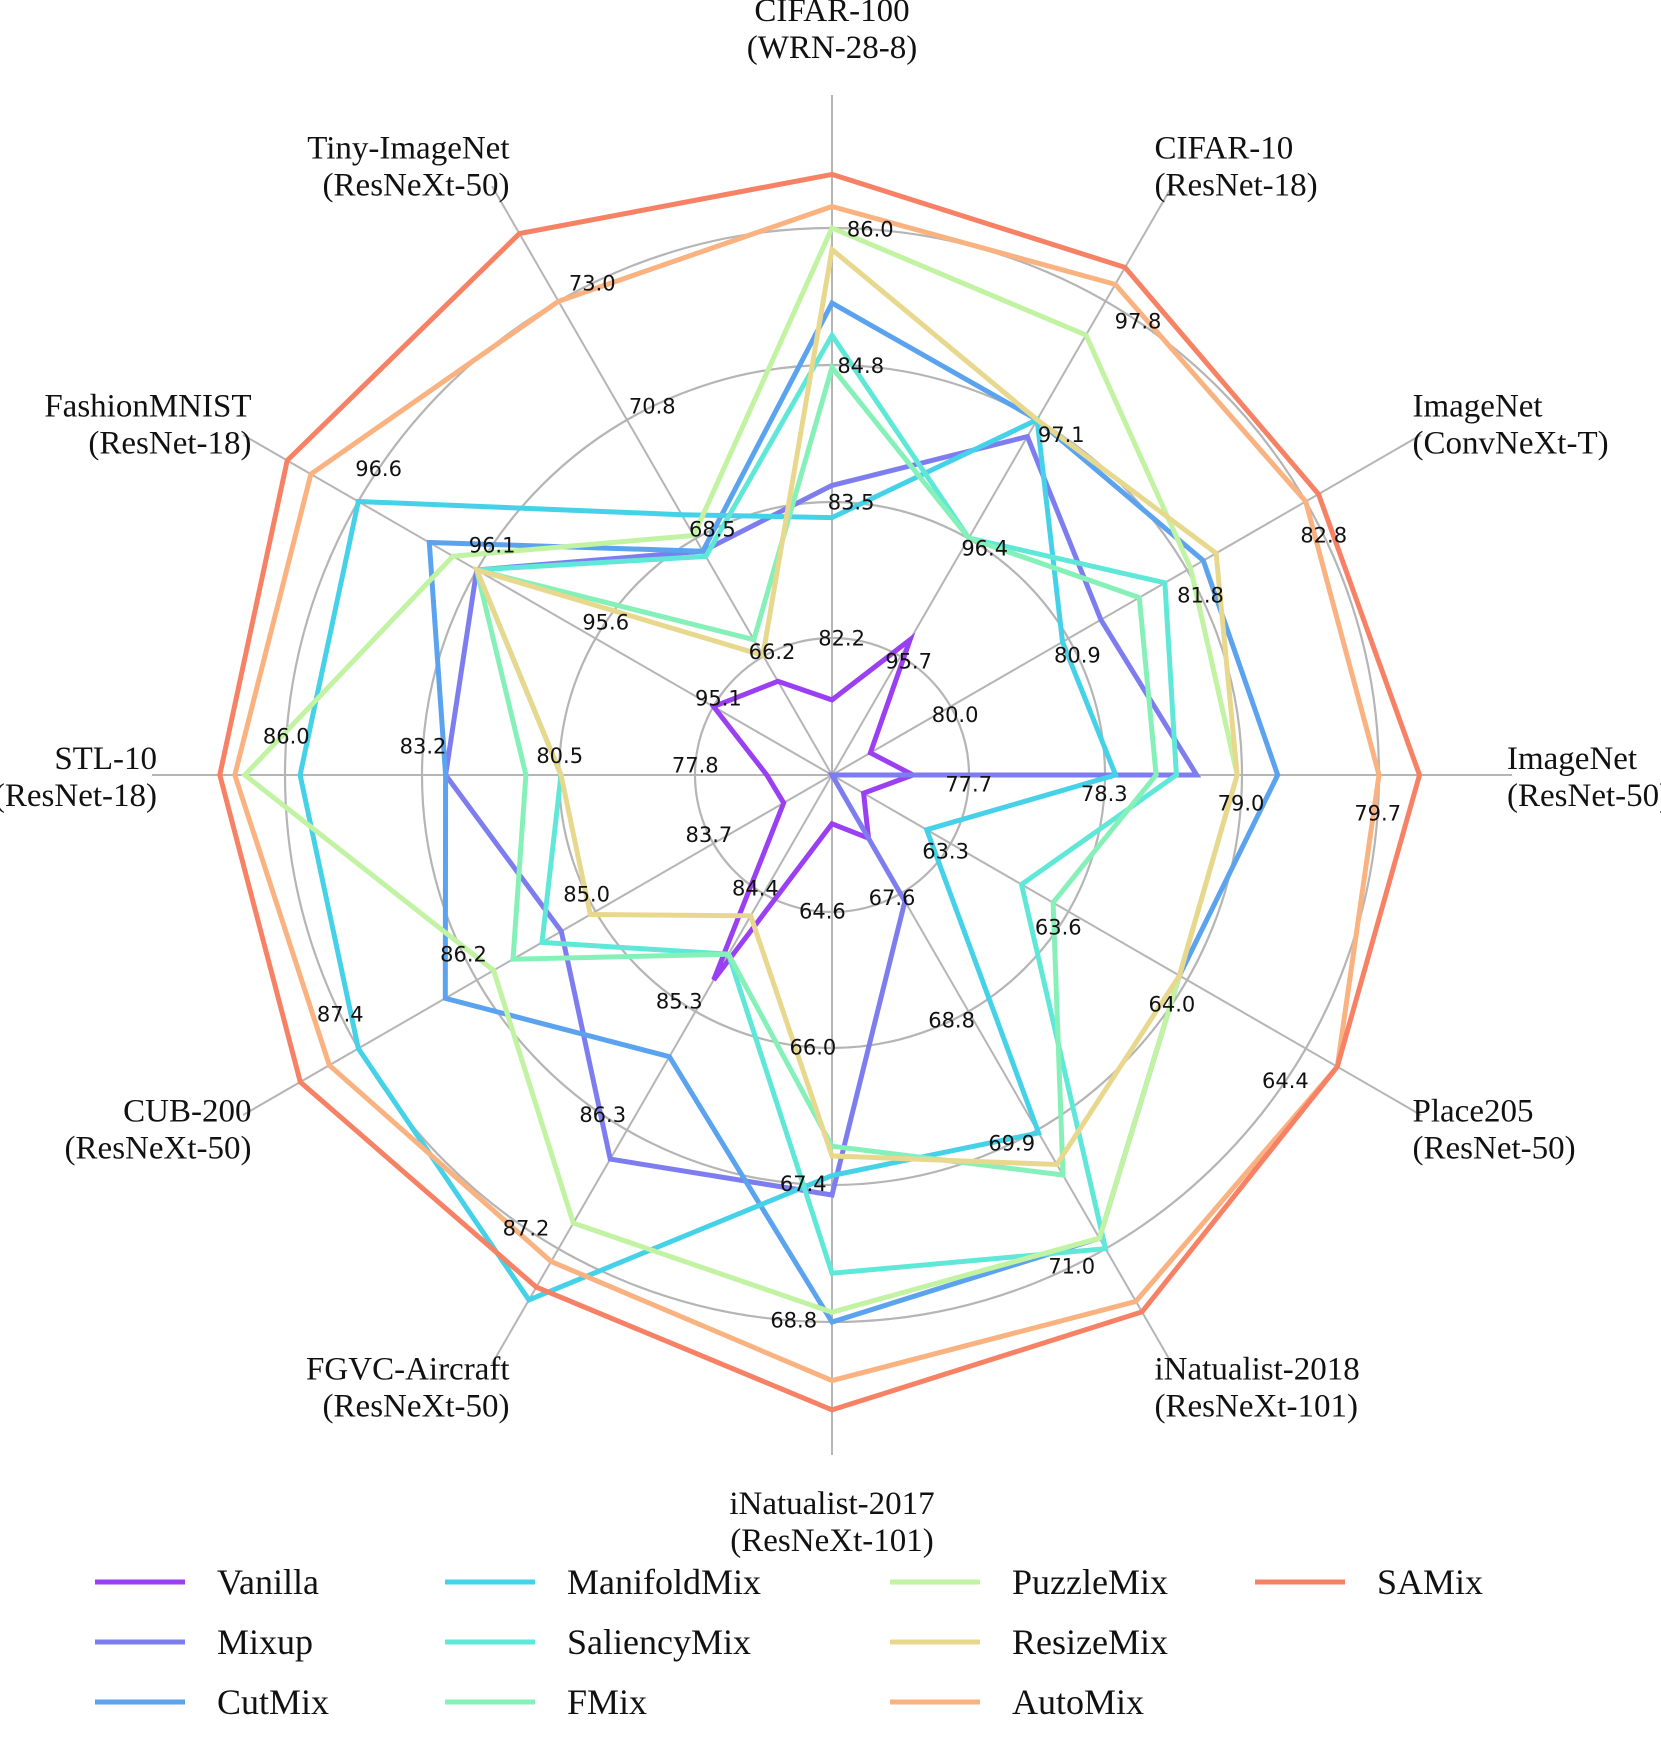 This screenshot has width=1661, height=1756. I want to click on legend-label: Vanilla, so click(268, 1582).